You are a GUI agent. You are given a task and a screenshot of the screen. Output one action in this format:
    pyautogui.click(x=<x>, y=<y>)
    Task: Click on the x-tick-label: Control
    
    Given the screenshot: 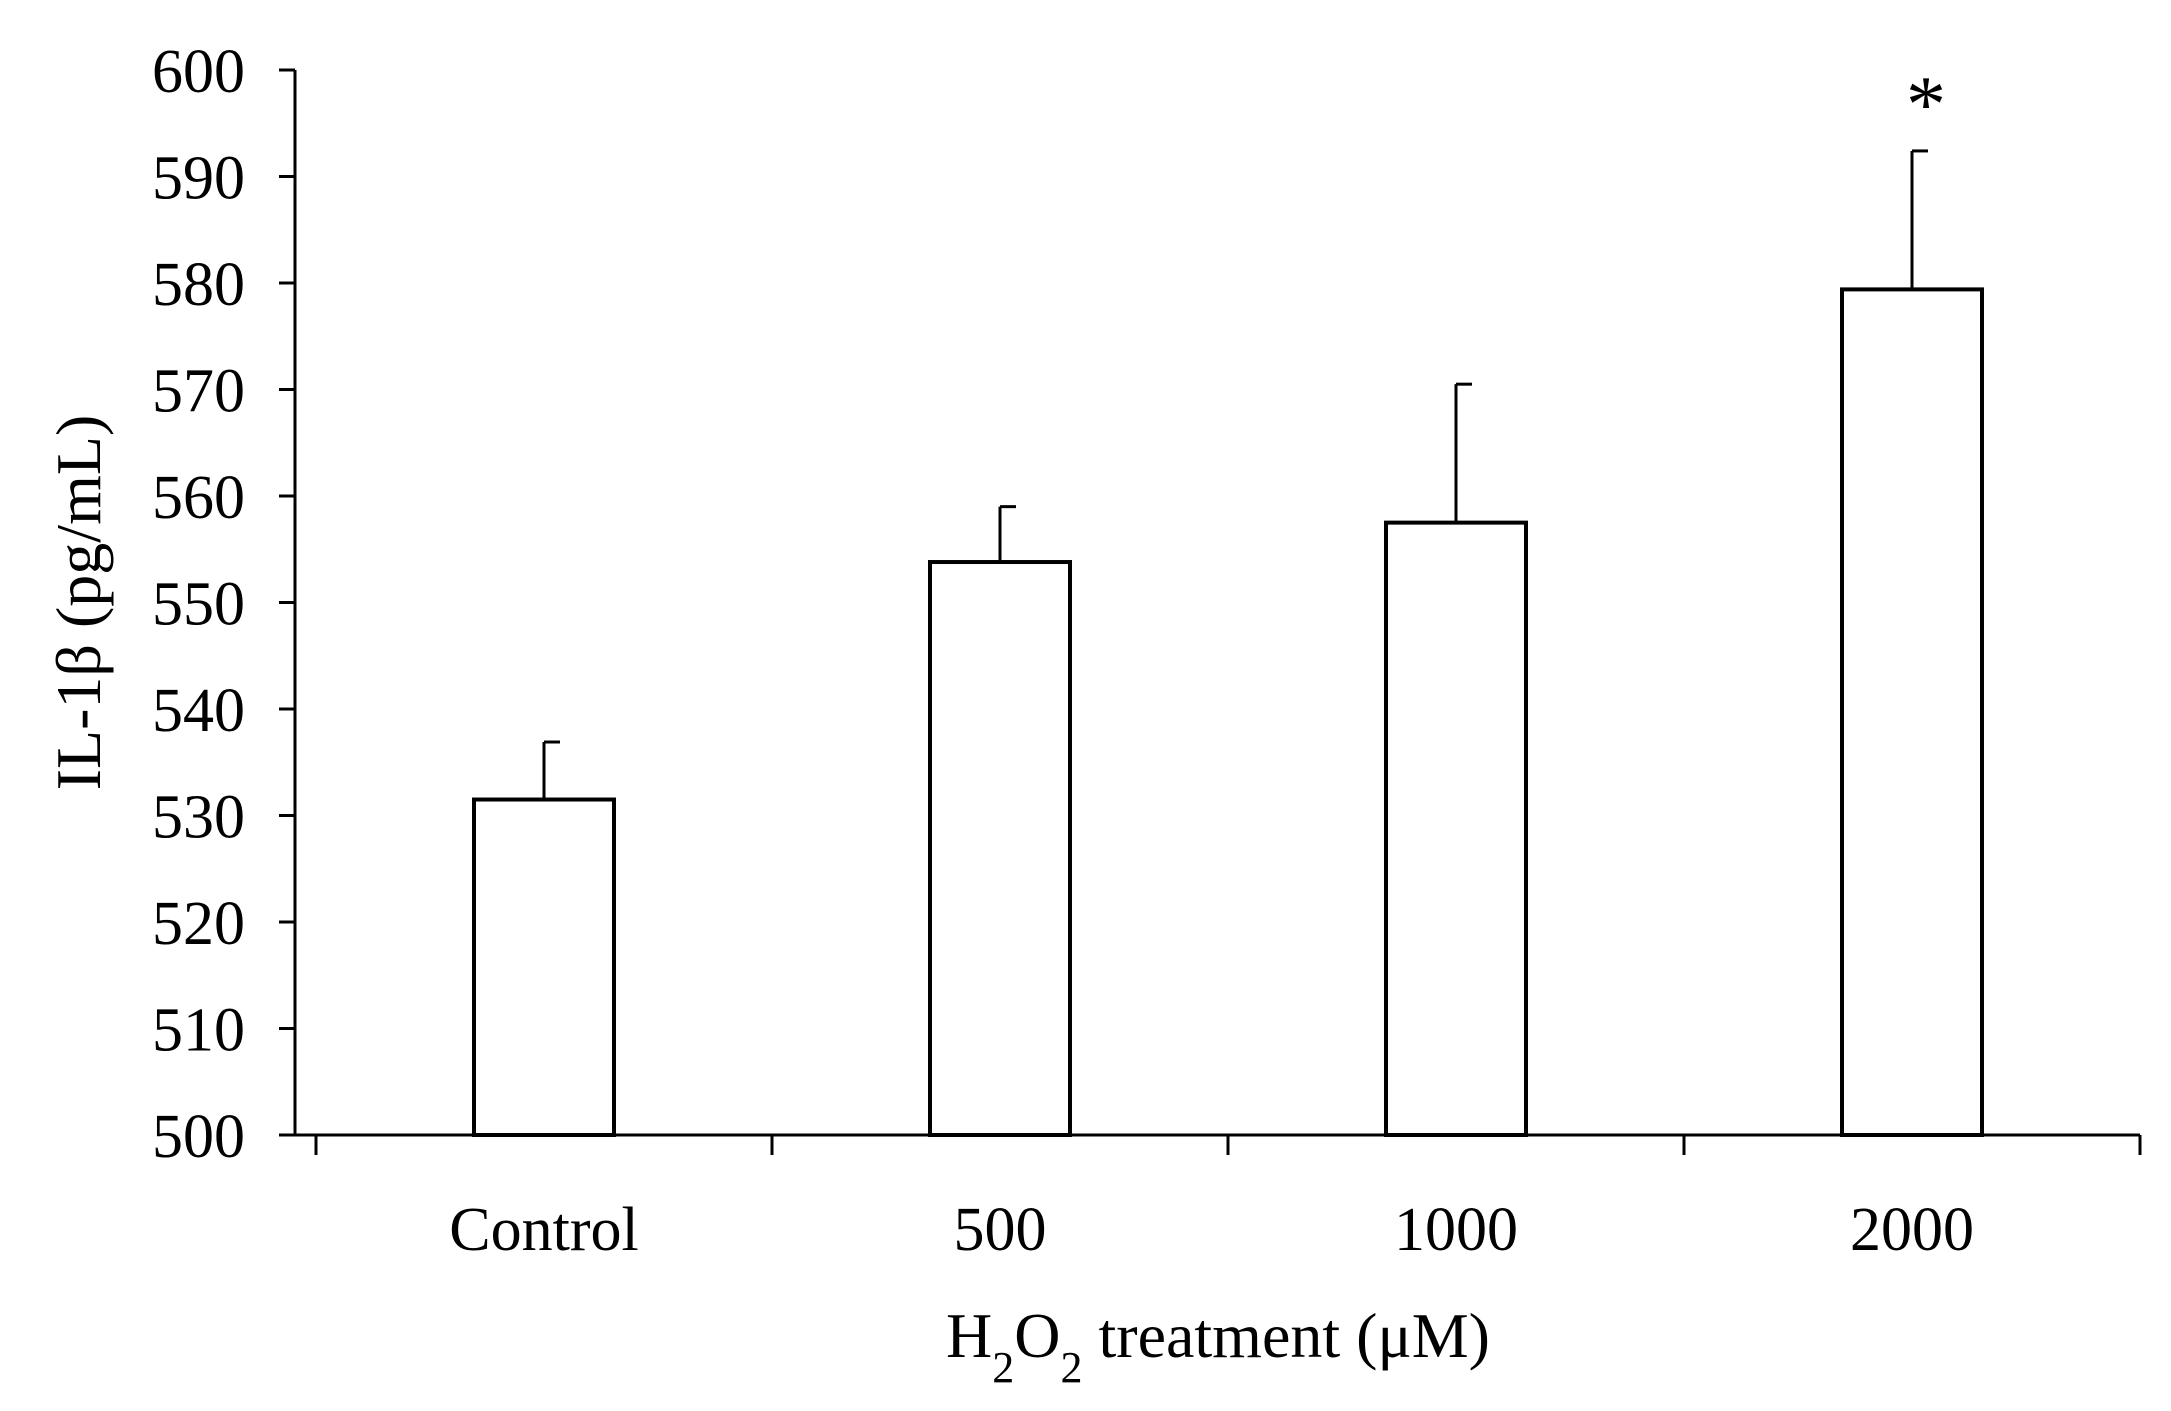 What is the action you would take?
    pyautogui.click(x=543, y=1230)
    